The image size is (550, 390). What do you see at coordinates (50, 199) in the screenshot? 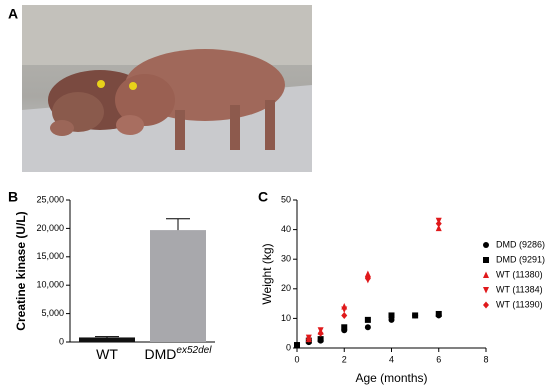
I see `y-tick-label: 25,000` at bounding box center [50, 199].